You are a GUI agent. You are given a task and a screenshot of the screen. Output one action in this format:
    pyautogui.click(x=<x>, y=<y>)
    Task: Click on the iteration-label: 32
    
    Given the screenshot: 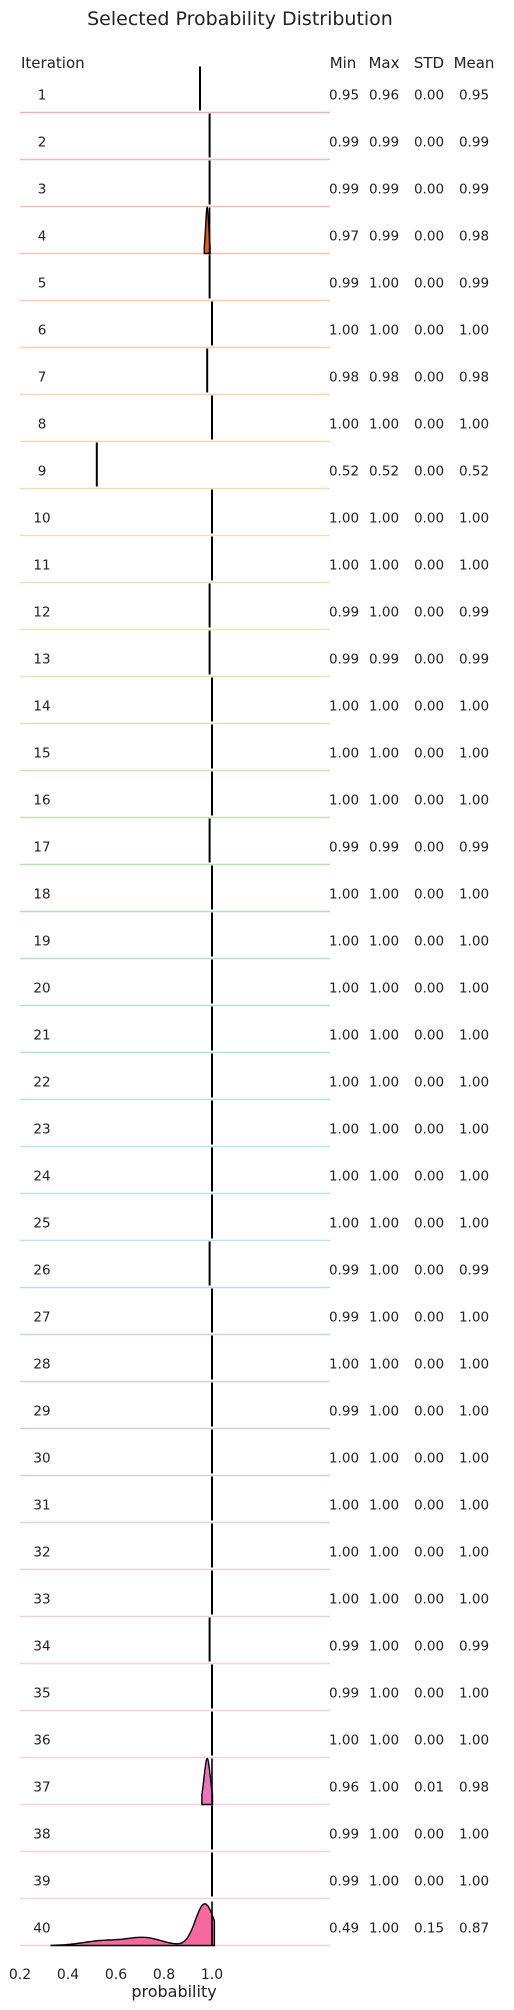 What is the action you would take?
    pyautogui.click(x=41, y=1553)
    